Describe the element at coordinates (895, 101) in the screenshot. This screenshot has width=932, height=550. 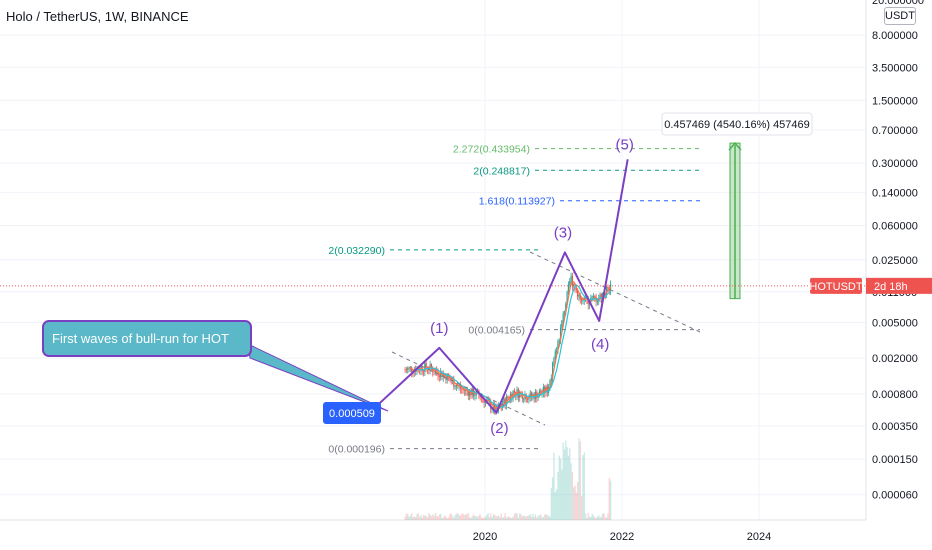
I see `y-tick-label: 1.500000` at that location.